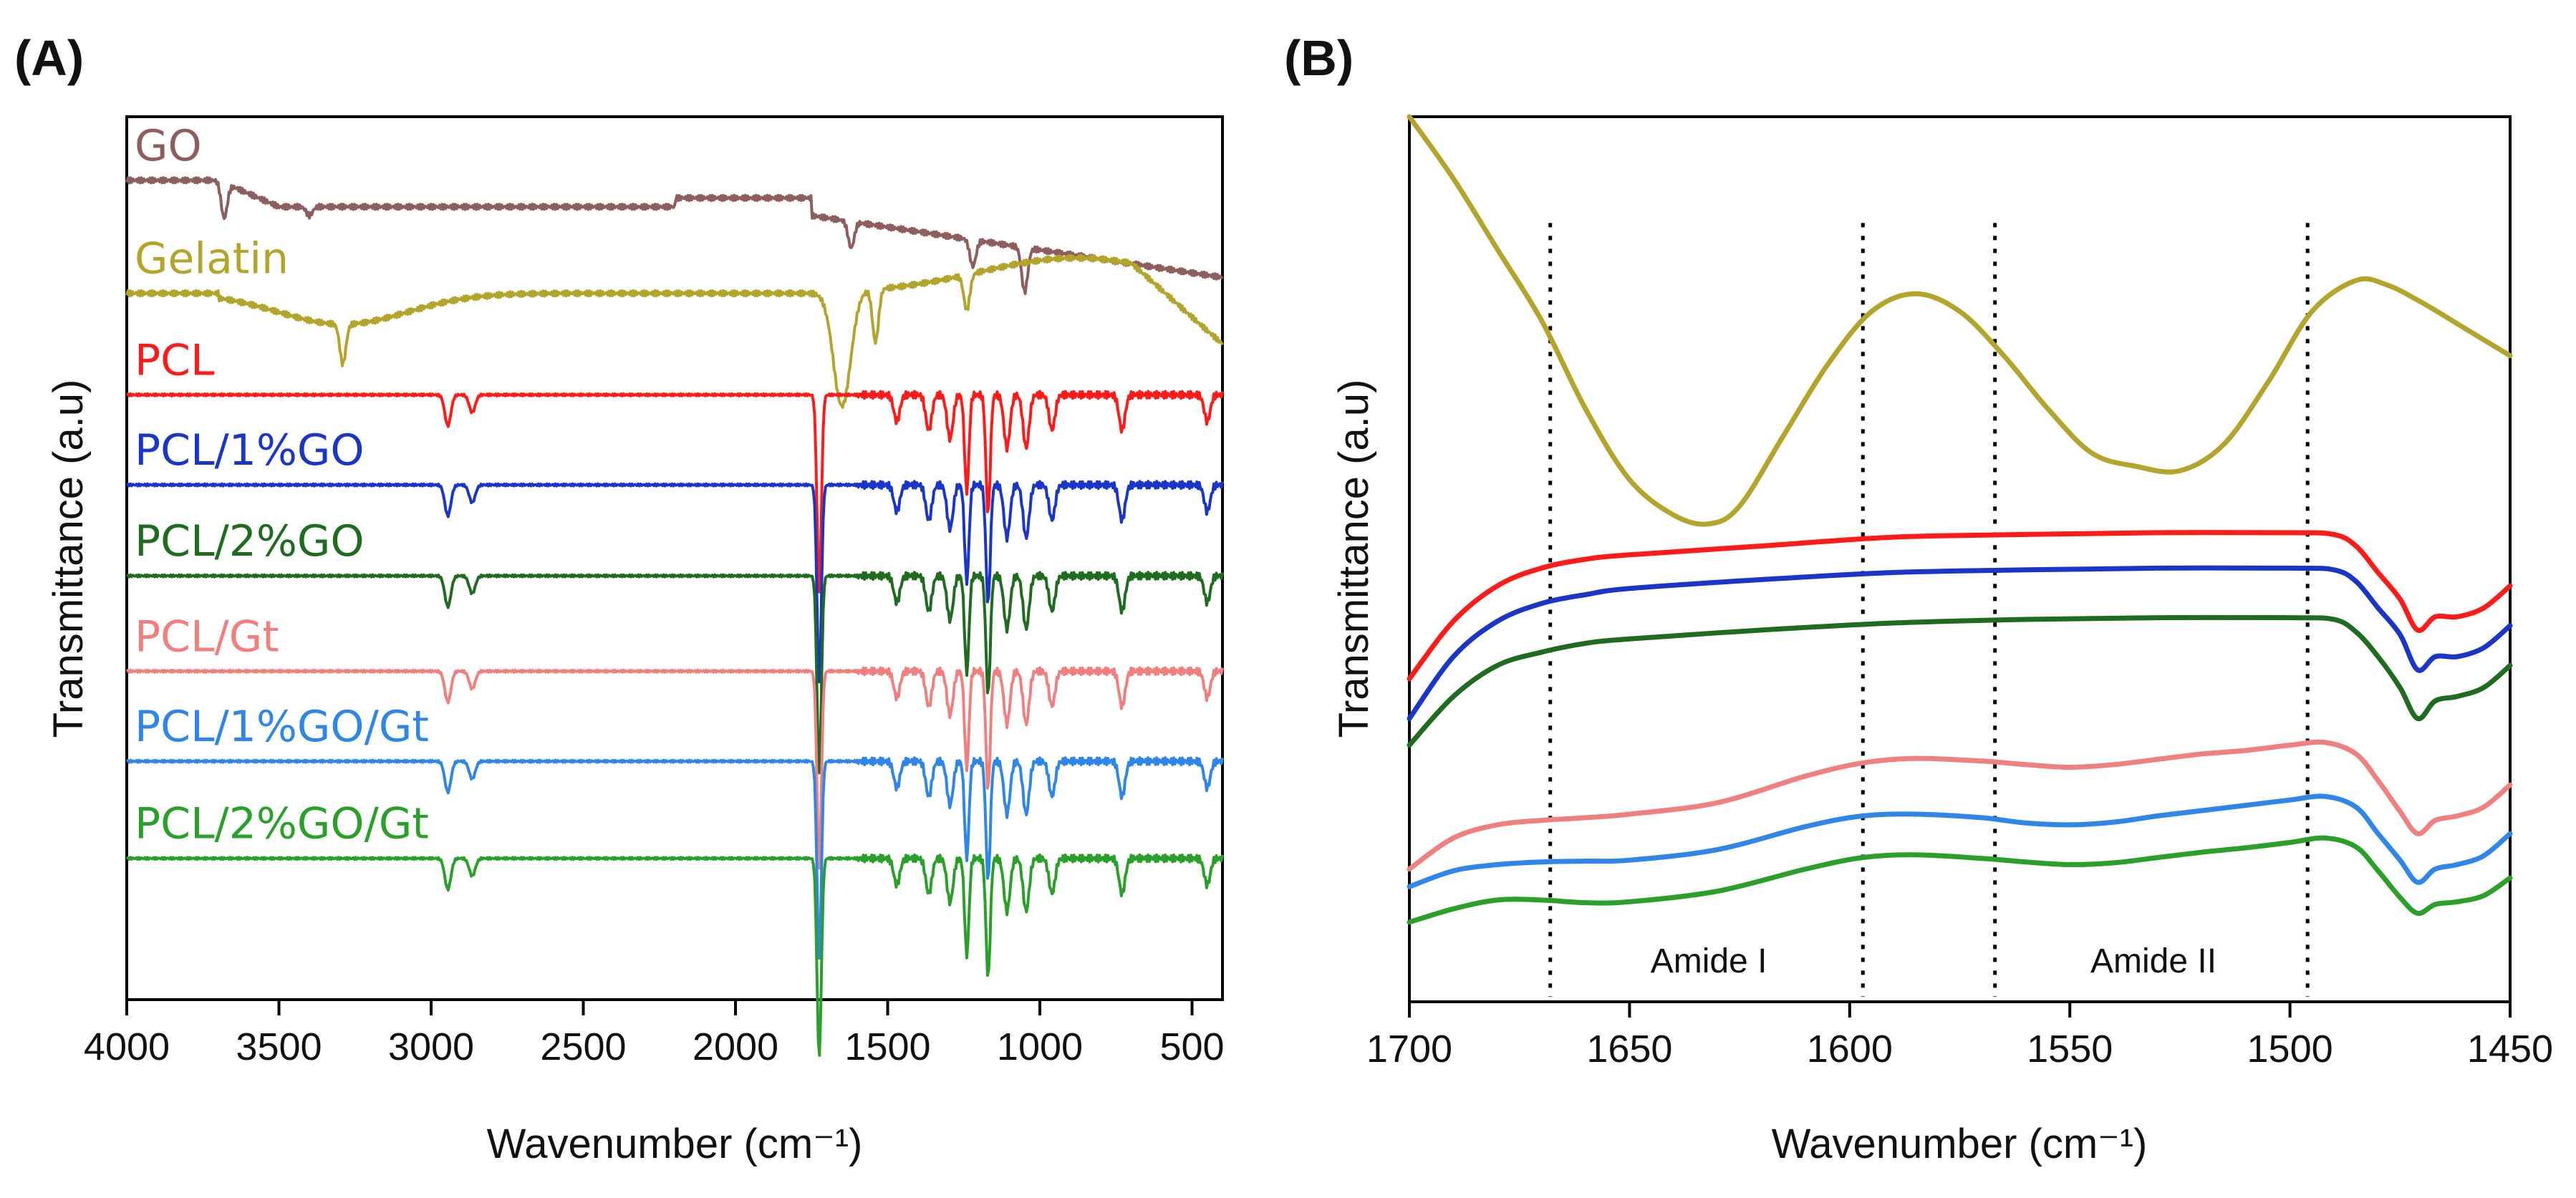 The height and width of the screenshot is (1198, 2576). What do you see at coordinates (1960, 1144) in the screenshot?
I see `x-axis-title-b: Wavenumber (cm⁻¹)` at bounding box center [1960, 1144].